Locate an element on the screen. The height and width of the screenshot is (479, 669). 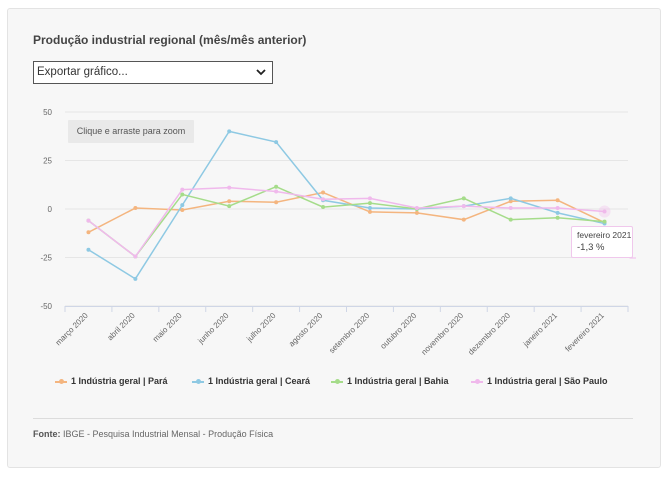
x-tick-label: fevereiro 2021 is located at coordinates (584, 332).